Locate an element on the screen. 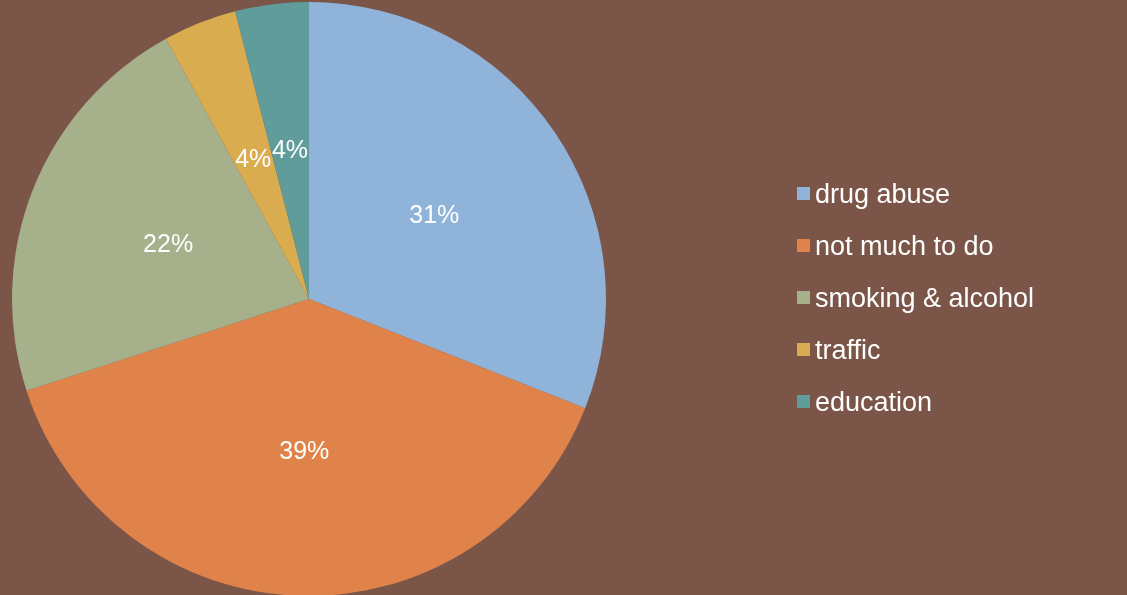 The height and width of the screenshot is (595, 1127). data-label: 39% is located at coordinates (304, 450).